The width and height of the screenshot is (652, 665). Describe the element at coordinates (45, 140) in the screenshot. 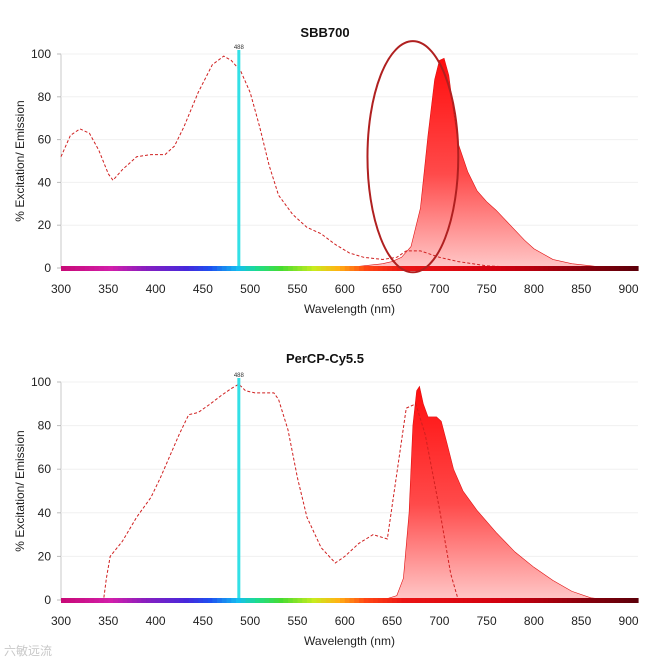

I see `y-tick-label: 60` at that location.